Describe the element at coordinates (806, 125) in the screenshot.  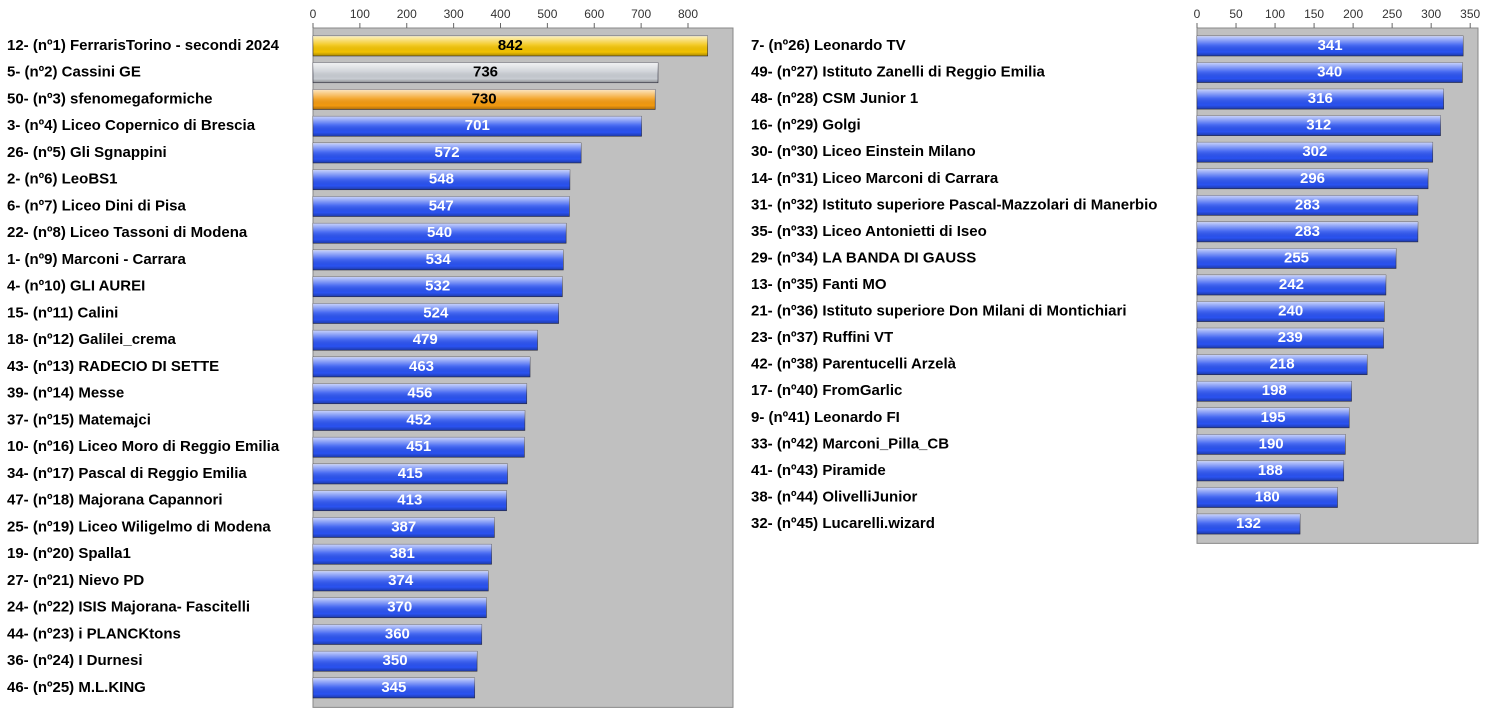
I see `category-label: 16- (nº29) Golgi` at that location.